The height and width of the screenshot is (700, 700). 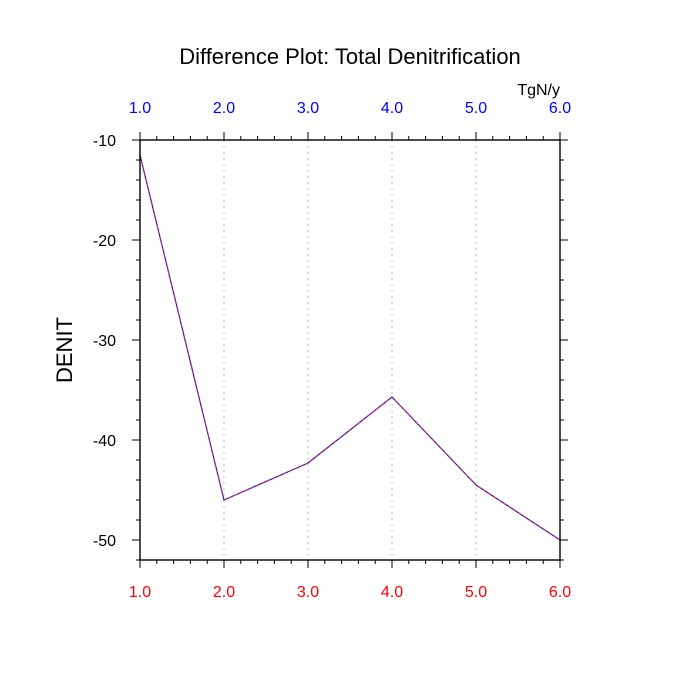 What do you see at coordinates (104, 141) in the screenshot?
I see `y-tick-label--10: -10` at bounding box center [104, 141].